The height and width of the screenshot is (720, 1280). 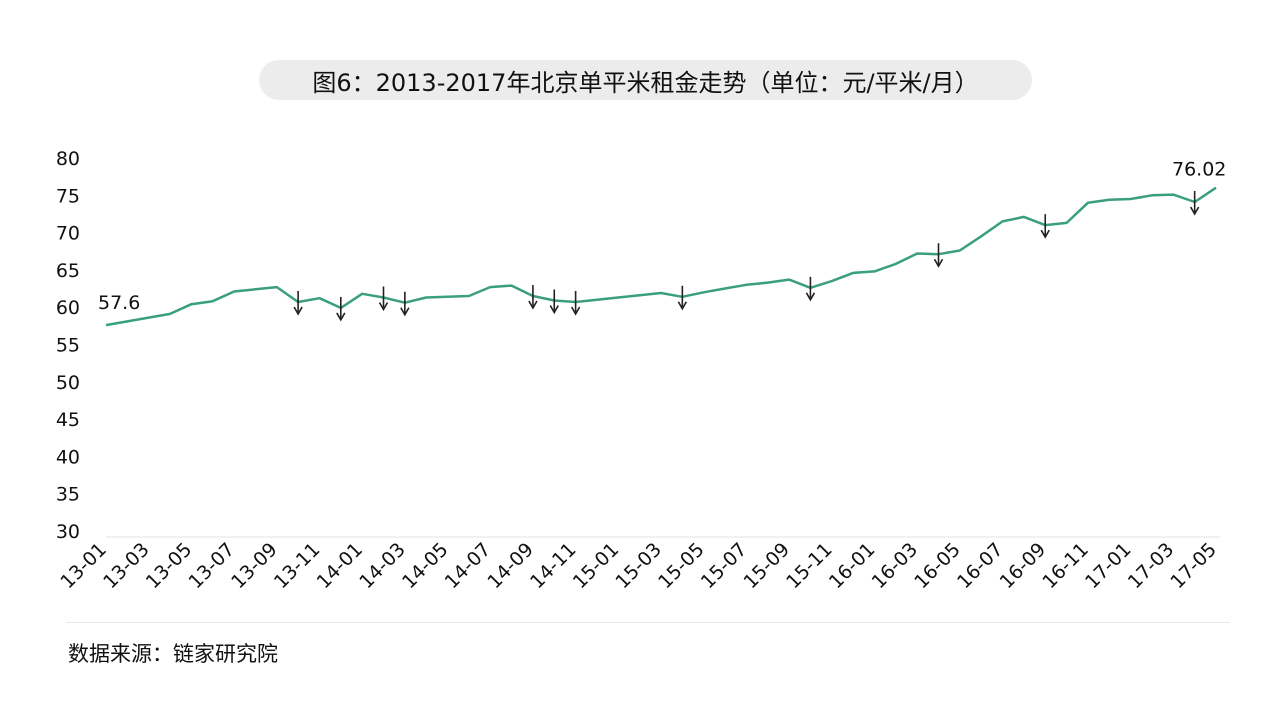 I want to click on y-tick-label: 65, so click(x=68, y=271).